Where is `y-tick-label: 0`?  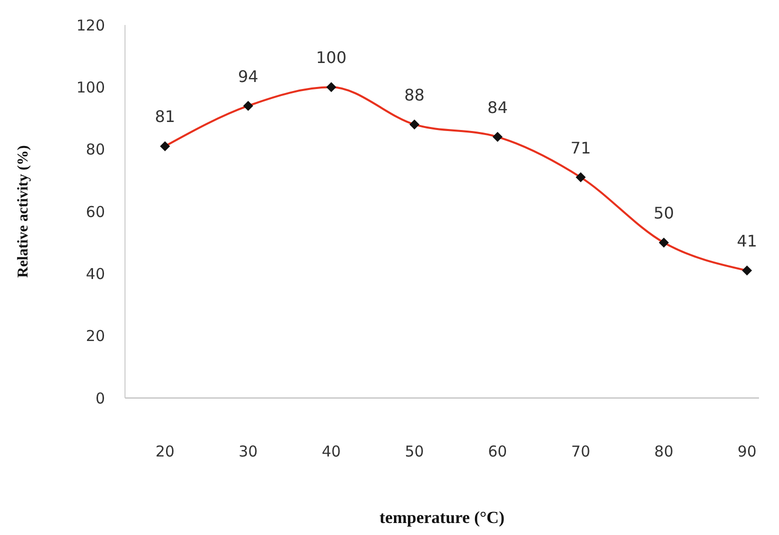 y-tick-label: 0 is located at coordinates (100, 398).